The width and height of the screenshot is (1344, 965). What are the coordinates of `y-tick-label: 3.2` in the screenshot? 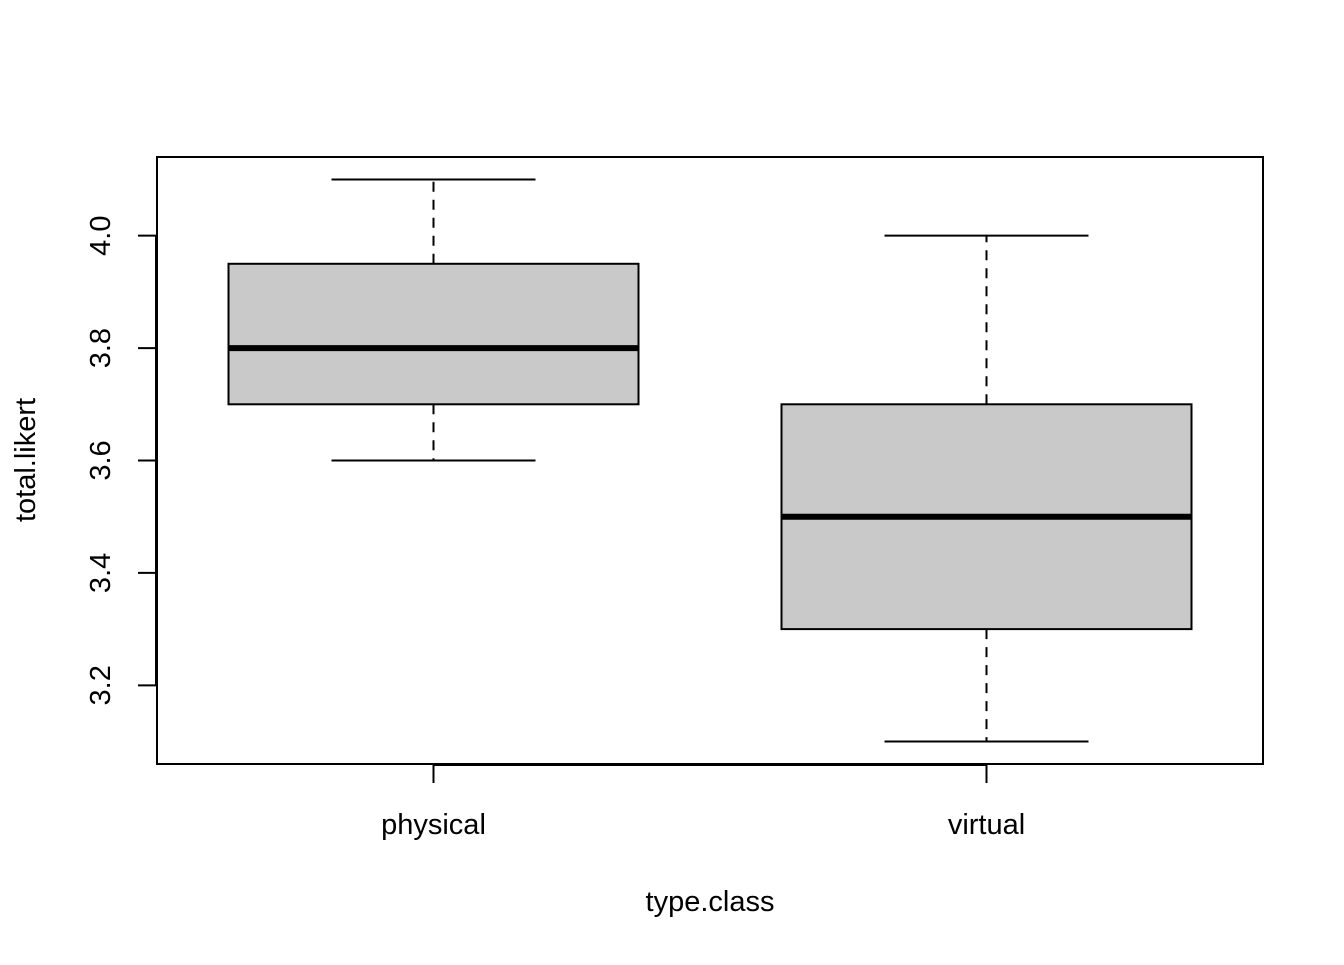 It's located at (101, 685).